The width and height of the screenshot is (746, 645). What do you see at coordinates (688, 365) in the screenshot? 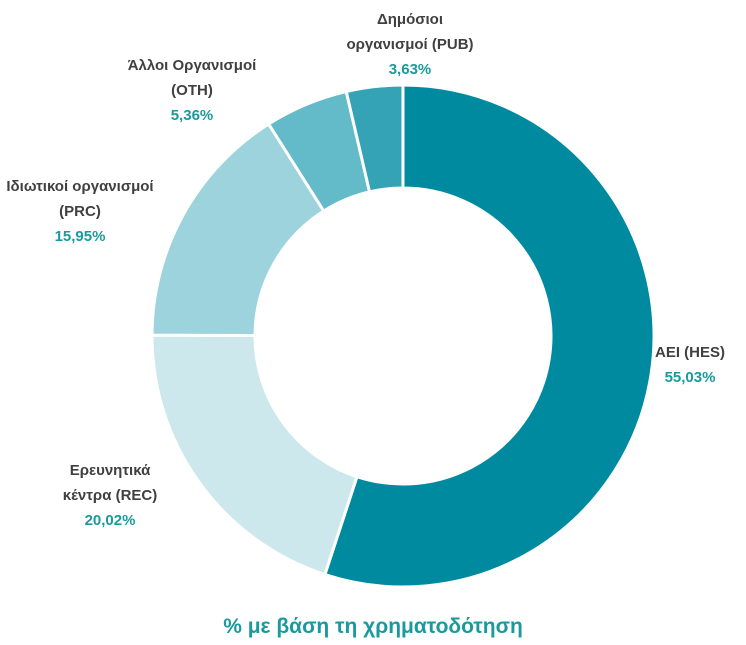
I see `segment-label: ΑΕΙ (HES) 55,03%` at bounding box center [688, 365].